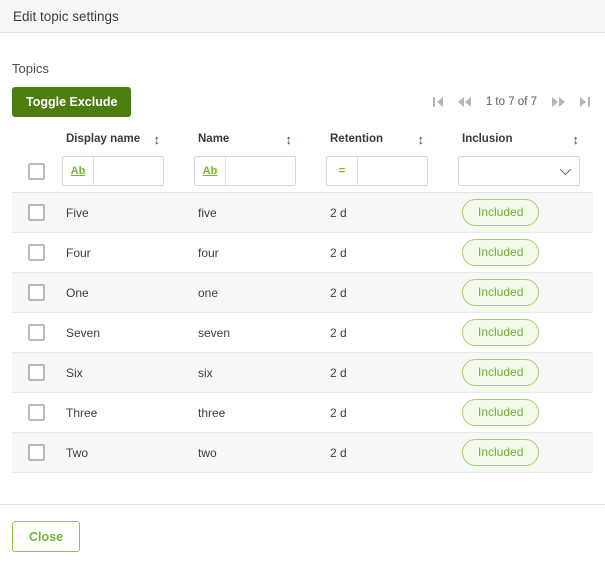 The image size is (605, 565). Describe the element at coordinates (525, 139) in the screenshot. I see `column-header-inclusion: Inclusion ↕` at that location.